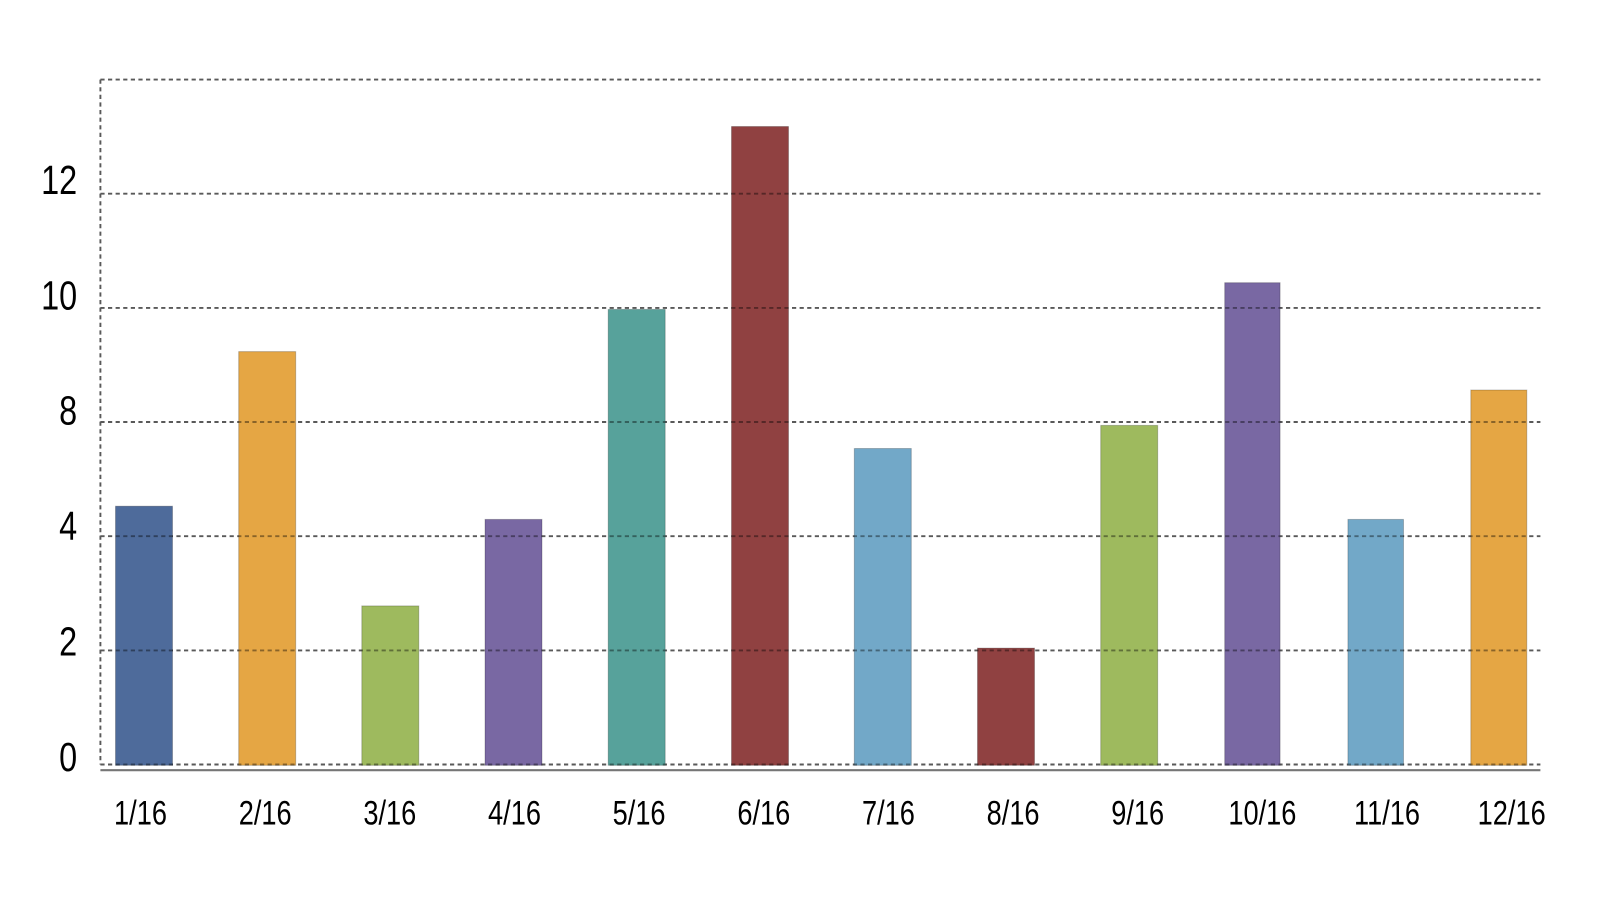  I want to click on svg-text: 0, so click(68, 756).